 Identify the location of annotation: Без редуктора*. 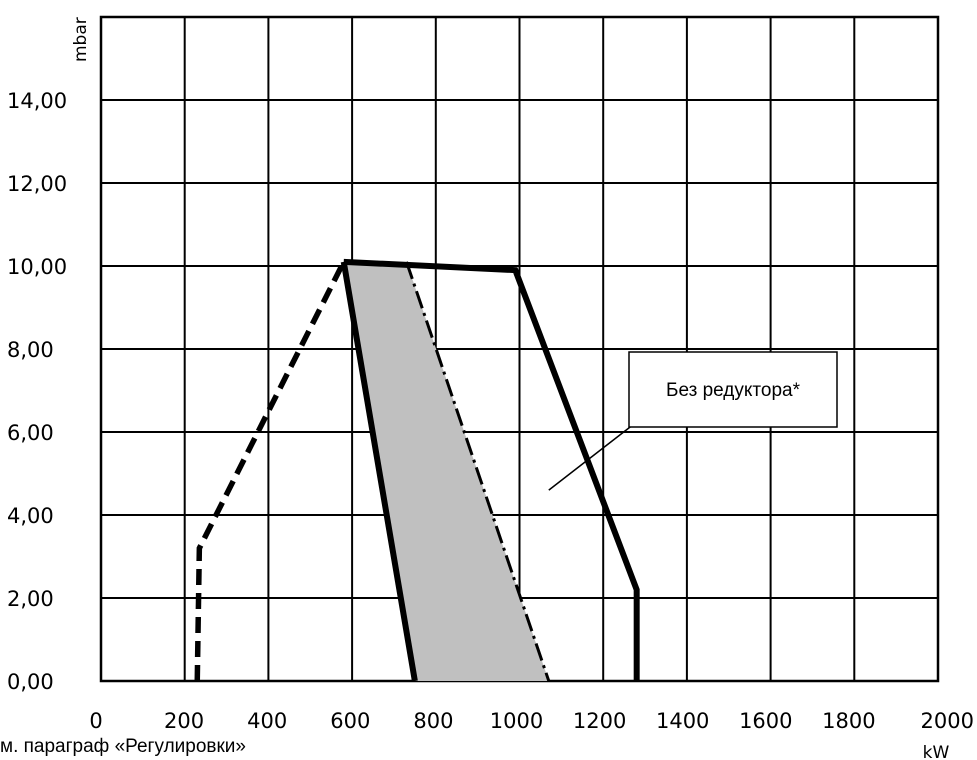
(693, 421).